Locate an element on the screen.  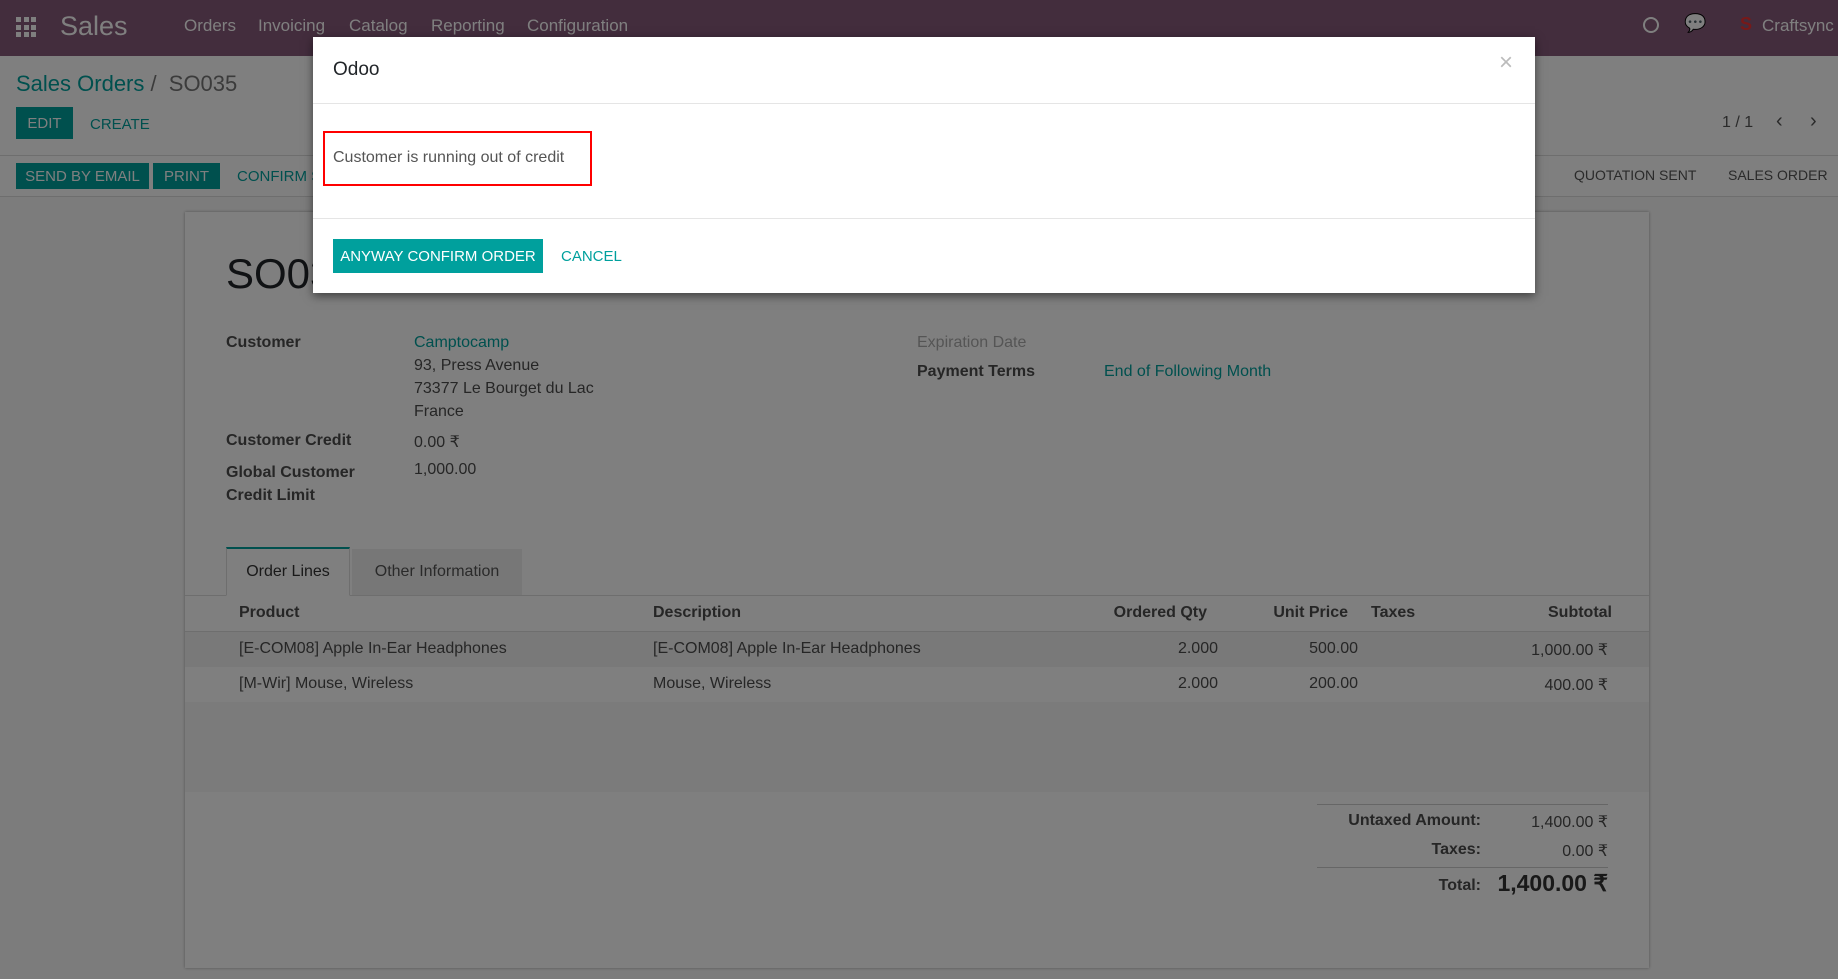
anyway-confirm-order-button: ANYWAY CONFIRM ORDER is located at coordinates (438, 256).